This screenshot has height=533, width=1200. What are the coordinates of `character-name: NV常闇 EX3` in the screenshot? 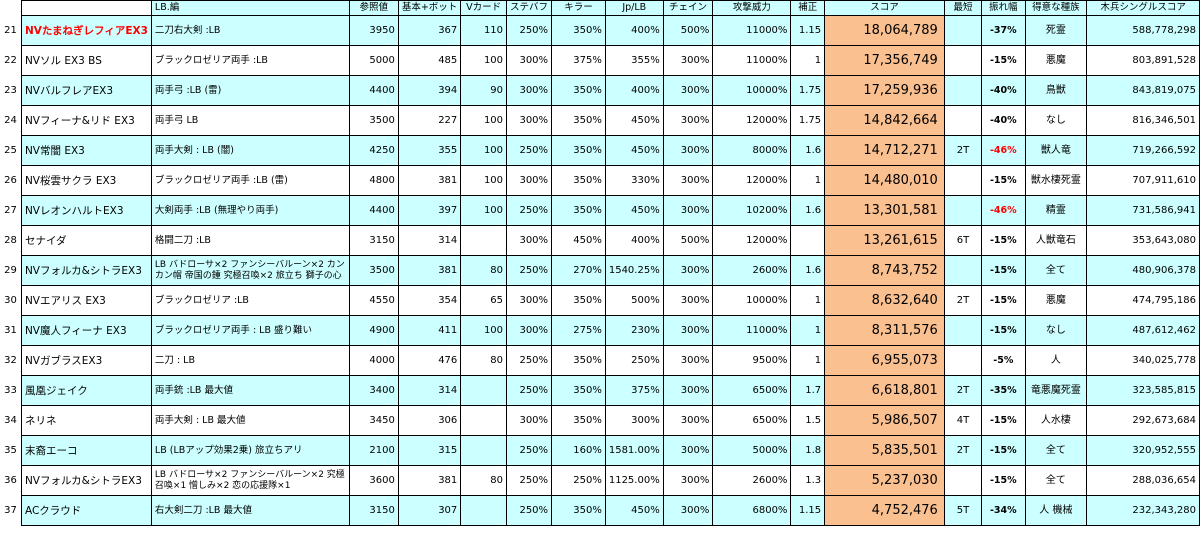 It's located at (86, 150).